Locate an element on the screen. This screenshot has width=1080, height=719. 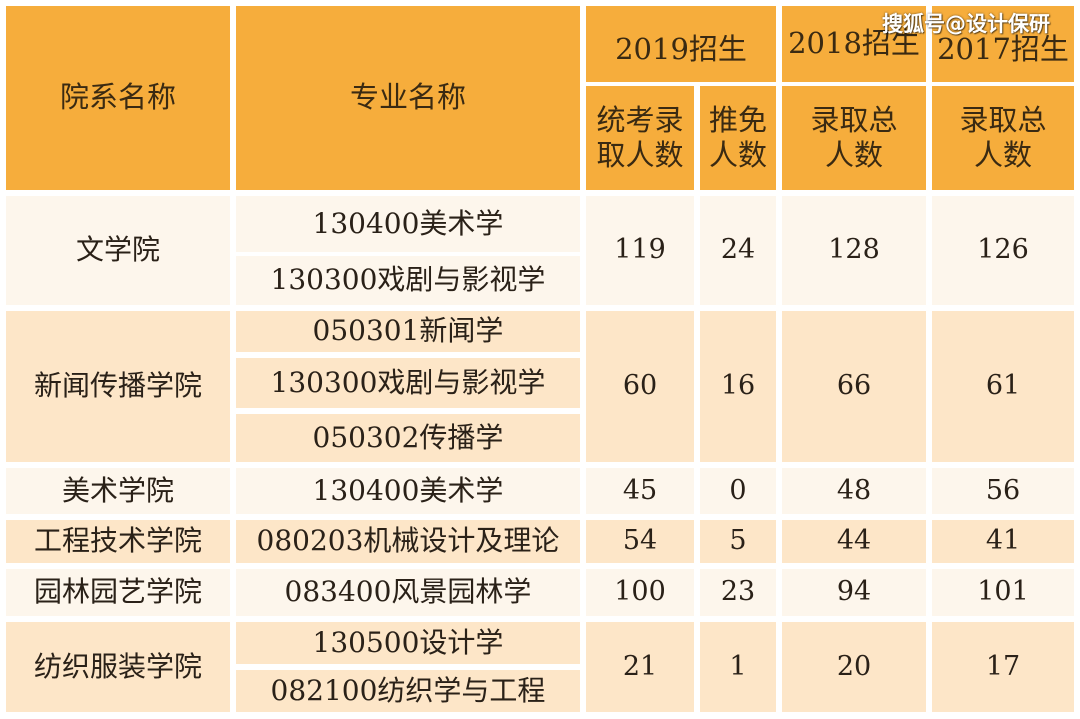
header-exam-admit: 统考录 取人数 is located at coordinates (640, 138).